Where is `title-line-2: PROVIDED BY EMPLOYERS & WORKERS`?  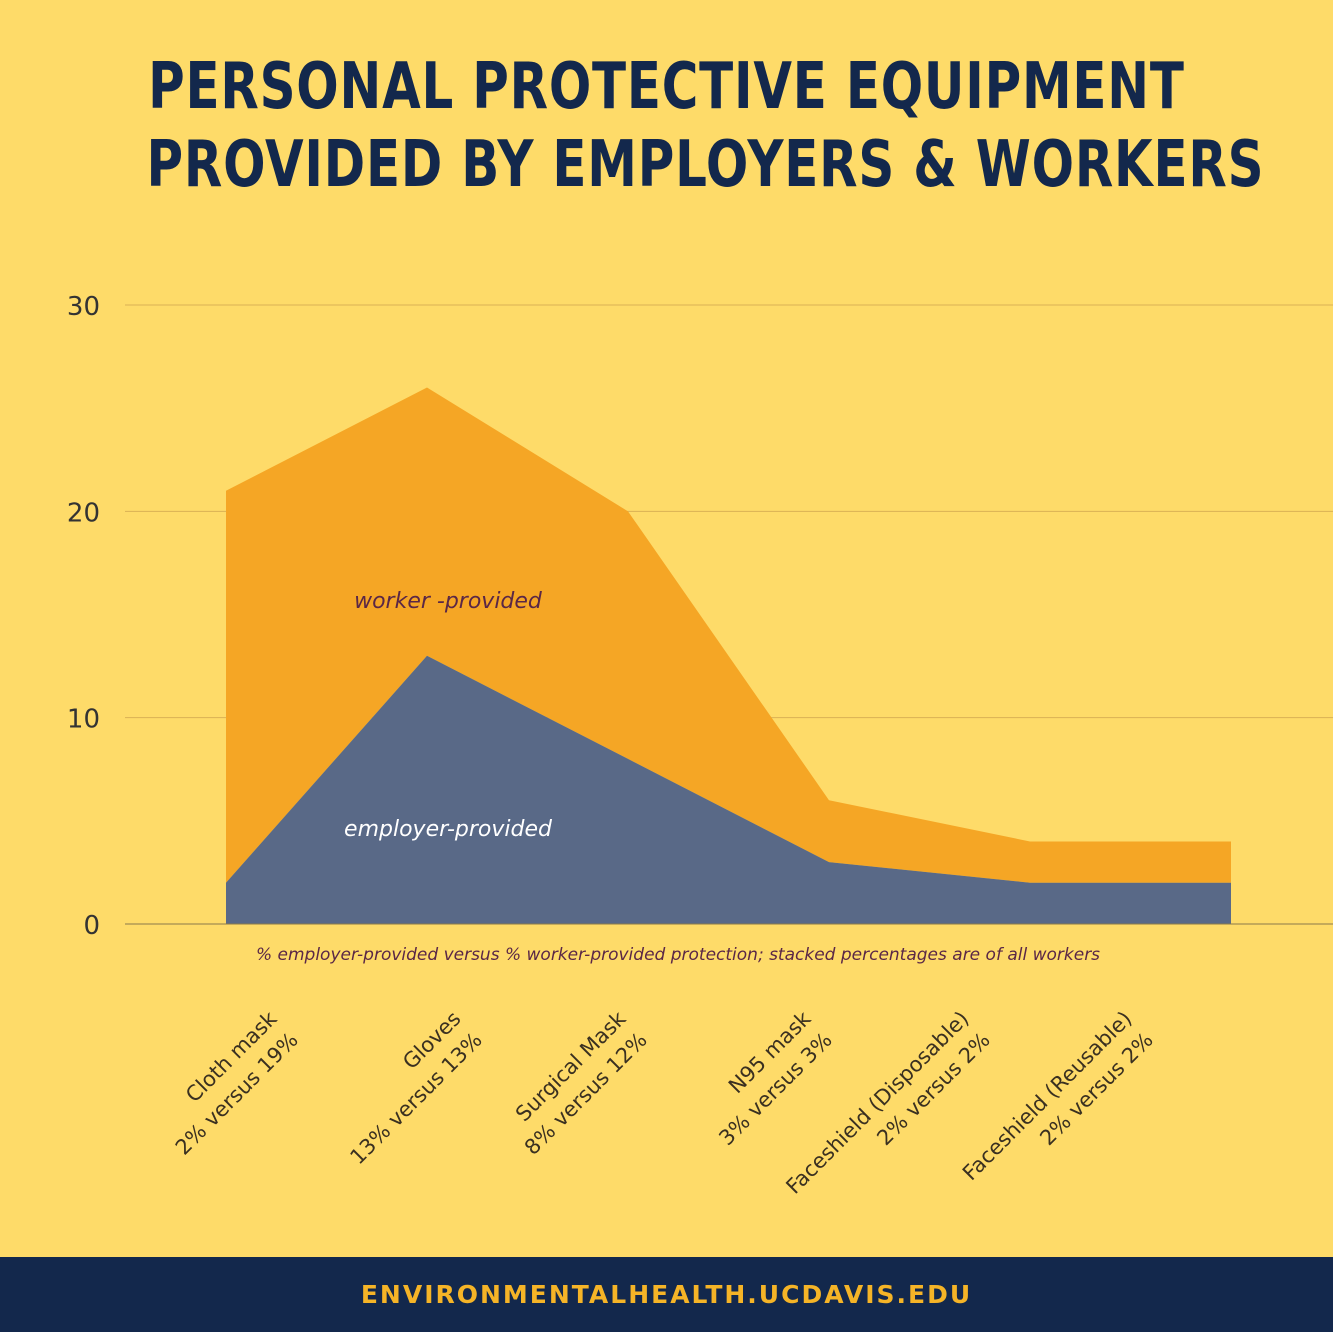 title-line-2: PROVIDED BY EMPLOYERS & WORKERS is located at coordinates (705, 165).